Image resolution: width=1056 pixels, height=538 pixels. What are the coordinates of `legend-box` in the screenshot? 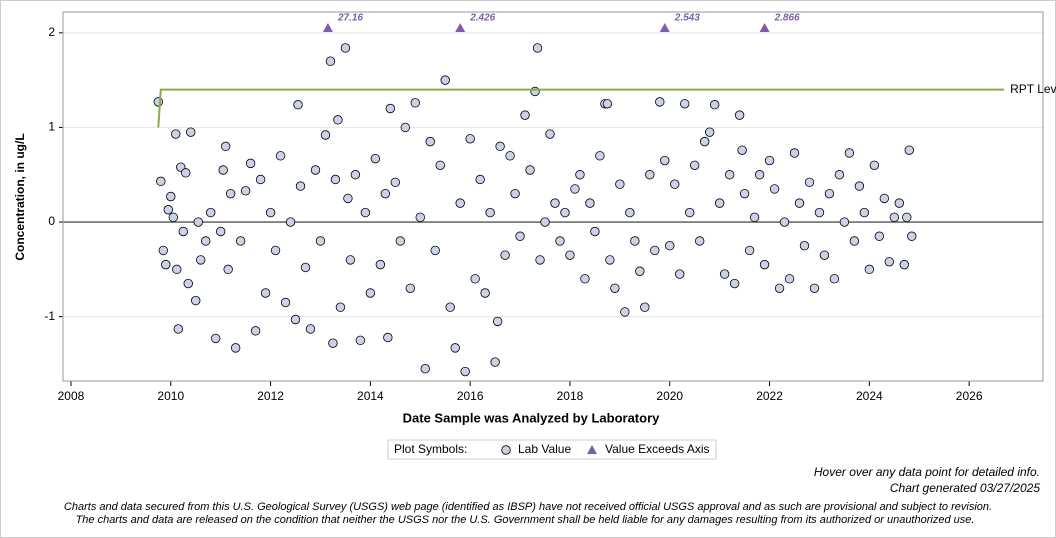 It's located at (552, 449).